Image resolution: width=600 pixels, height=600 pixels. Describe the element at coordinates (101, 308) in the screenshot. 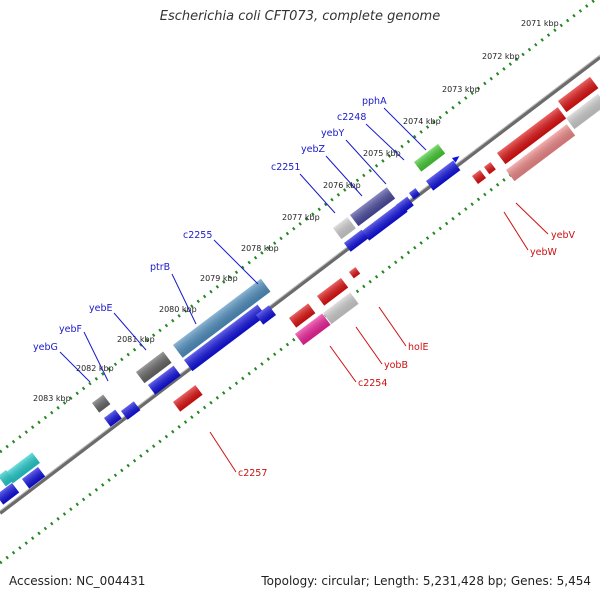

I see `gene-label-yebE: yebE` at that location.